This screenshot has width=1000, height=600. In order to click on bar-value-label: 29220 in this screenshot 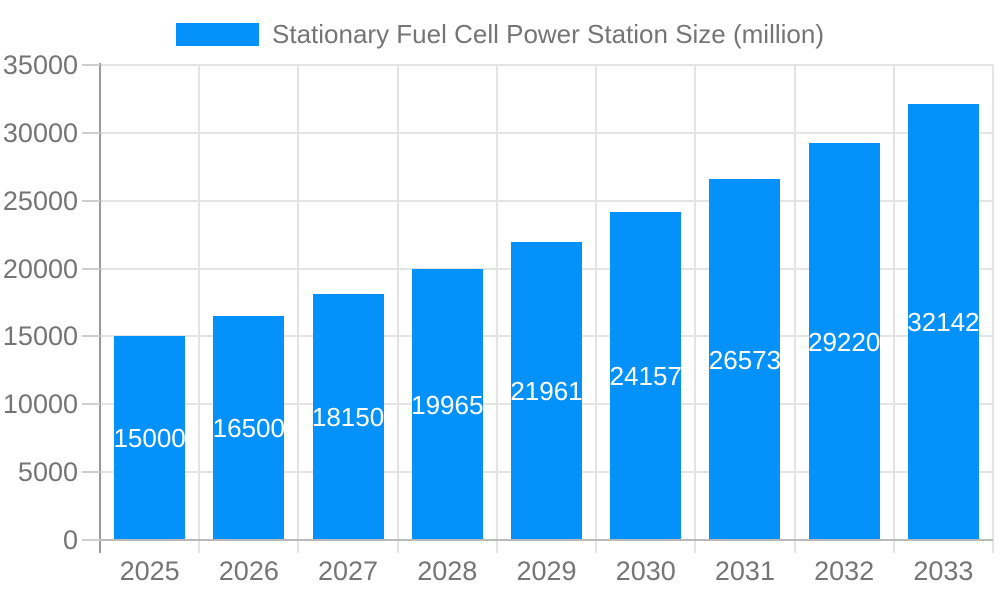, I will do `click(844, 341)`.